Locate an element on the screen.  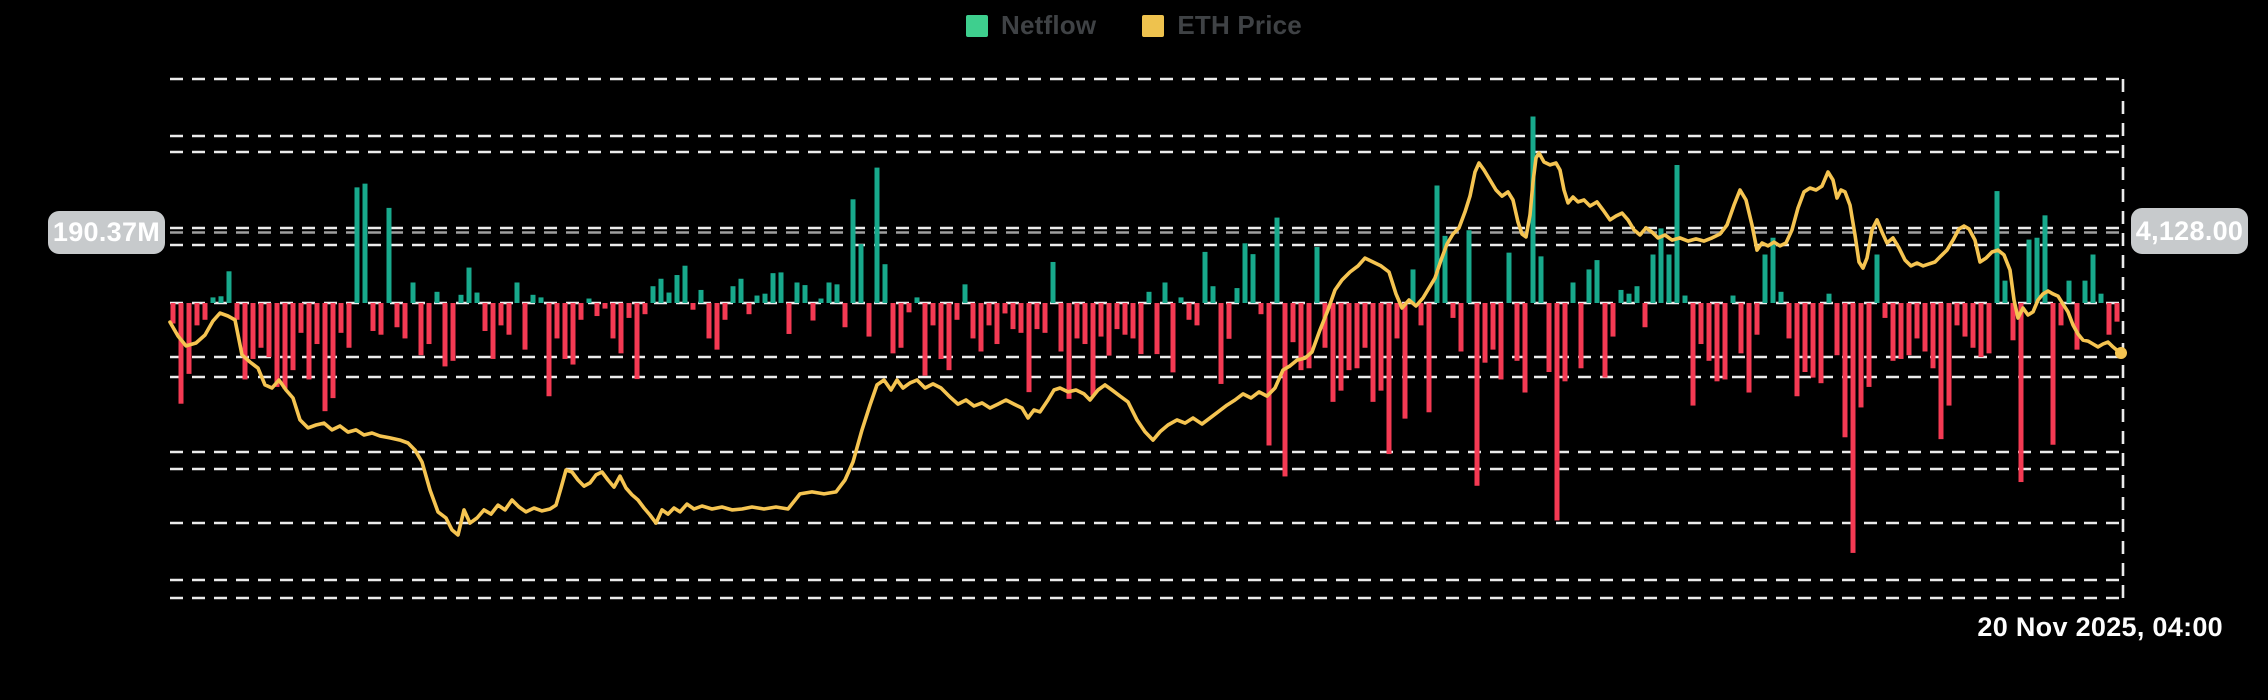
netflow-swatch-icon is located at coordinates (977, 25).